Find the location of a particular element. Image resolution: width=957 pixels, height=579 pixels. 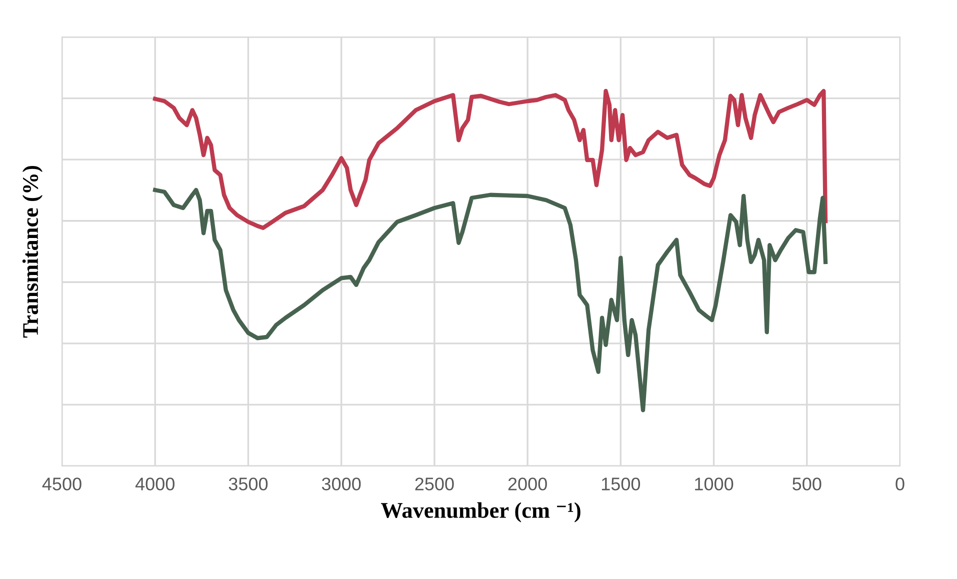

x-tick-label: 3000 is located at coordinates (341, 484).